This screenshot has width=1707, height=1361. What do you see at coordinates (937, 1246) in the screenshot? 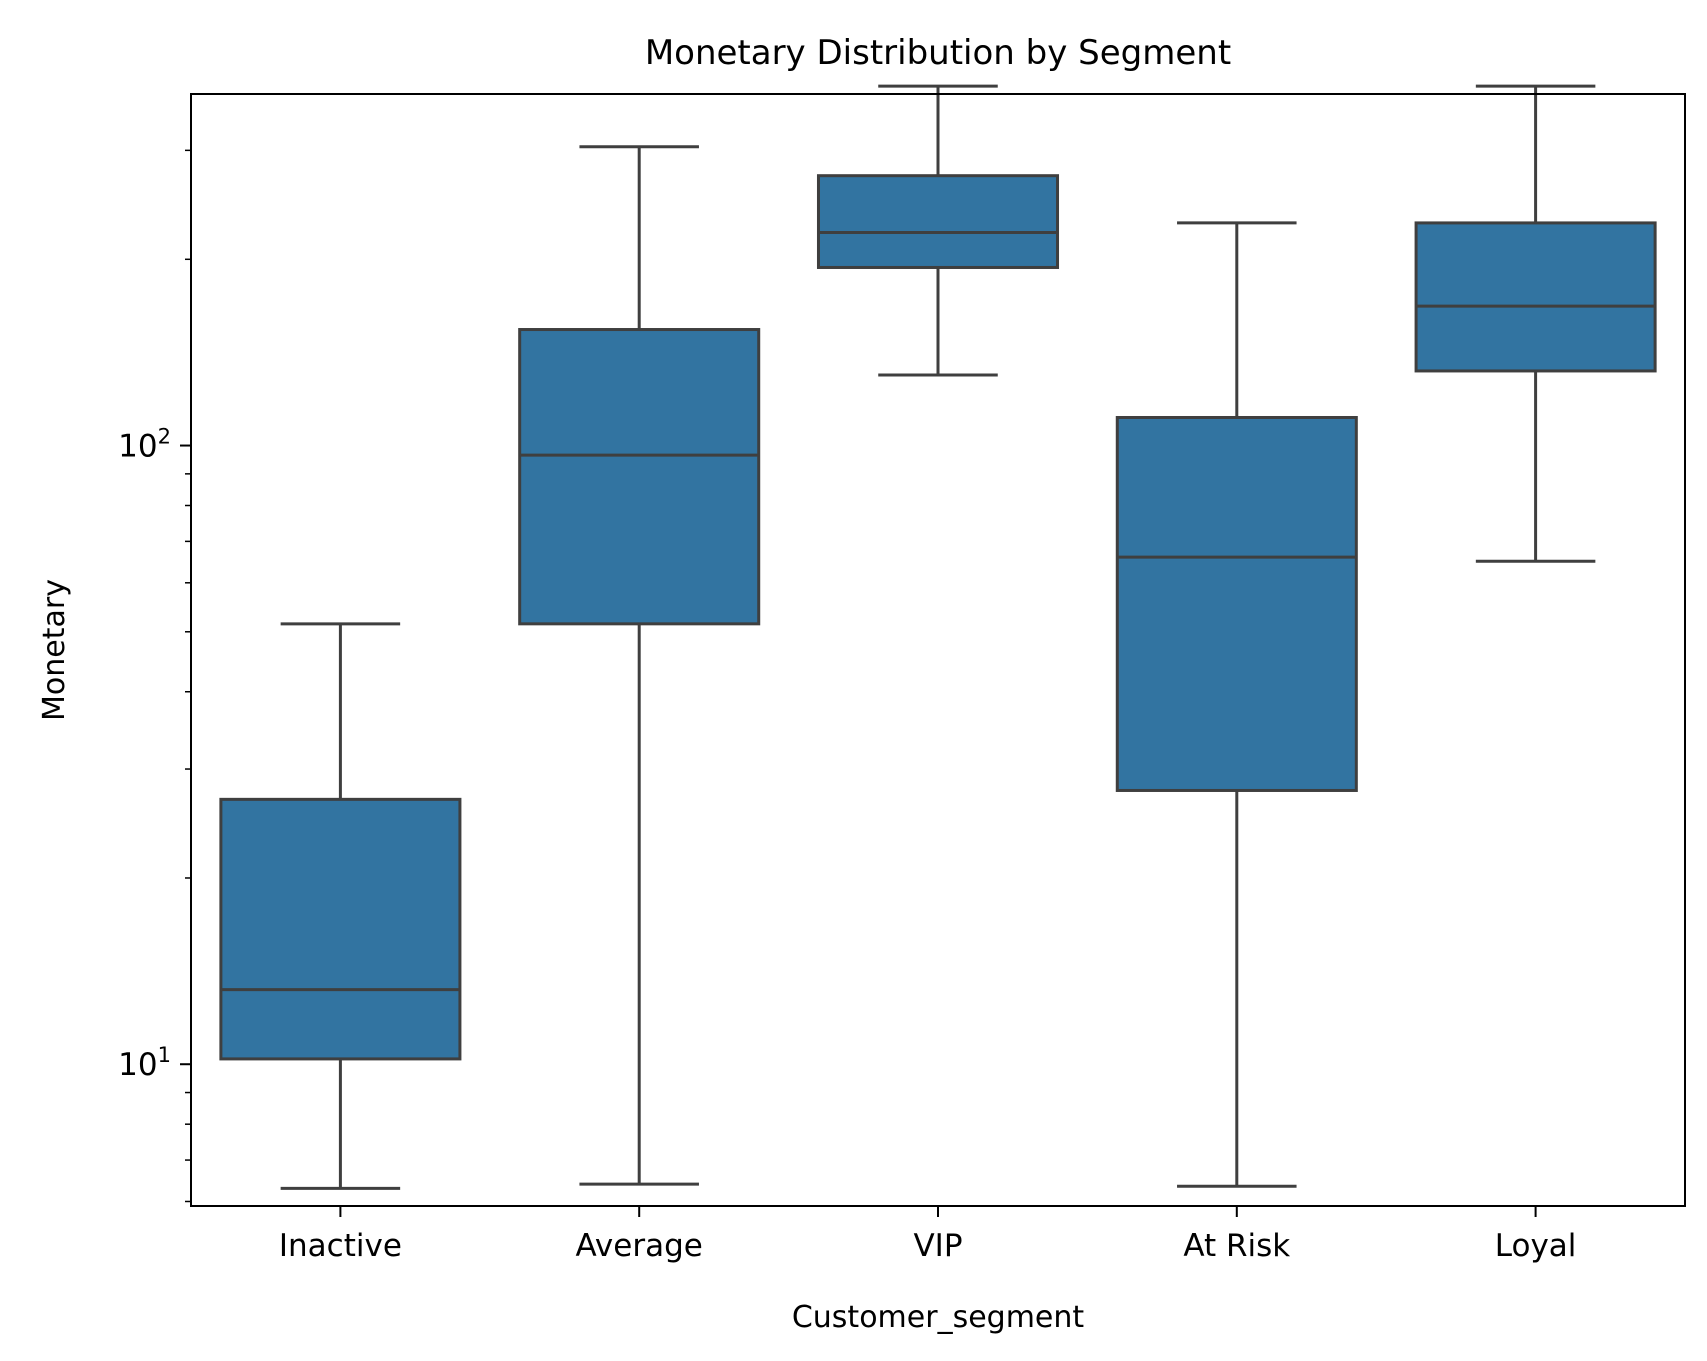
I see `x-tick-label: VIP` at bounding box center [937, 1246].